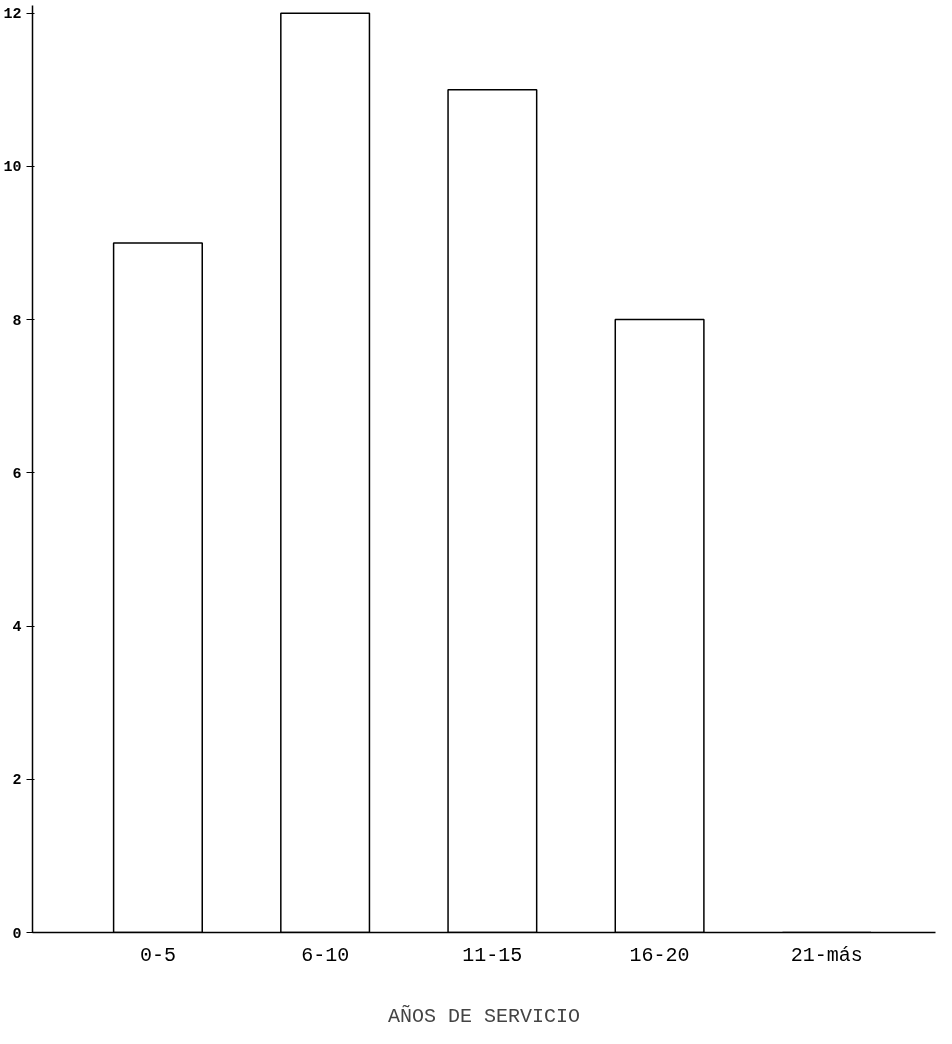  What do you see at coordinates (492, 955) in the screenshot?
I see `x-tick-label: 11-15` at bounding box center [492, 955].